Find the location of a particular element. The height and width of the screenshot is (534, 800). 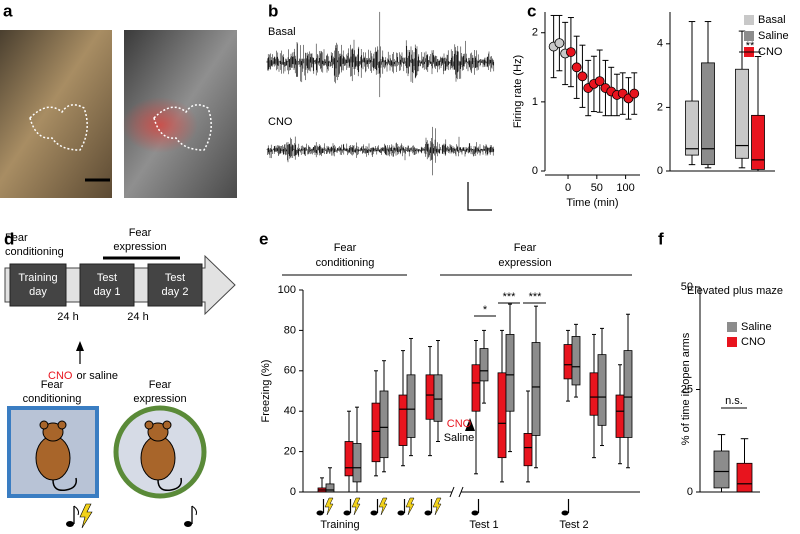

injection-arrow-head is located at coordinates (80, 346).